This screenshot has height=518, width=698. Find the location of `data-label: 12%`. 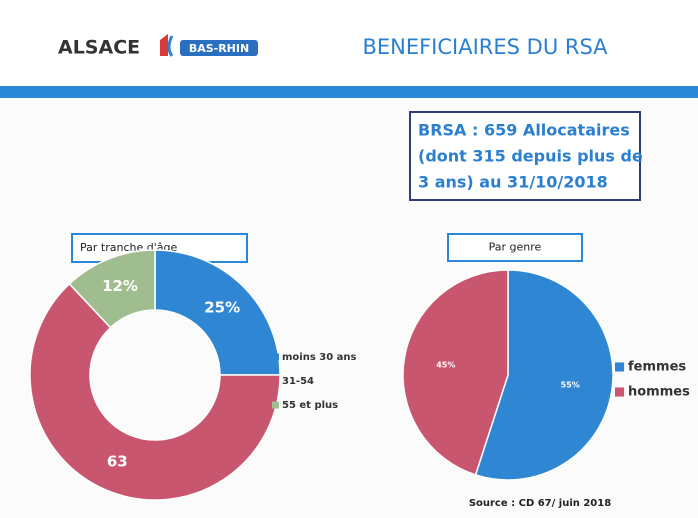

data-label: 12% is located at coordinates (120, 286).